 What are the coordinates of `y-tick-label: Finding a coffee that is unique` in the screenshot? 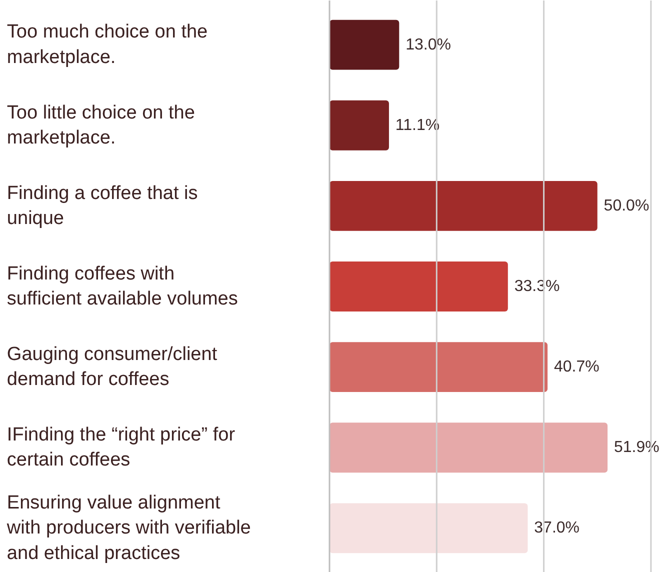 It's located at (102, 206).